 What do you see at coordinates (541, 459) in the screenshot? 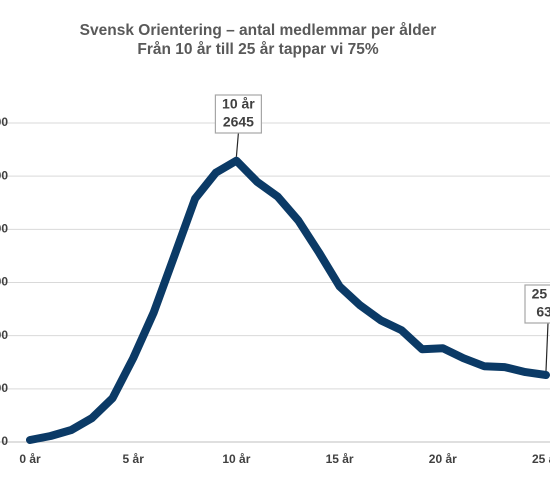
I see `x-tick-label: 25 år` at bounding box center [541, 459].